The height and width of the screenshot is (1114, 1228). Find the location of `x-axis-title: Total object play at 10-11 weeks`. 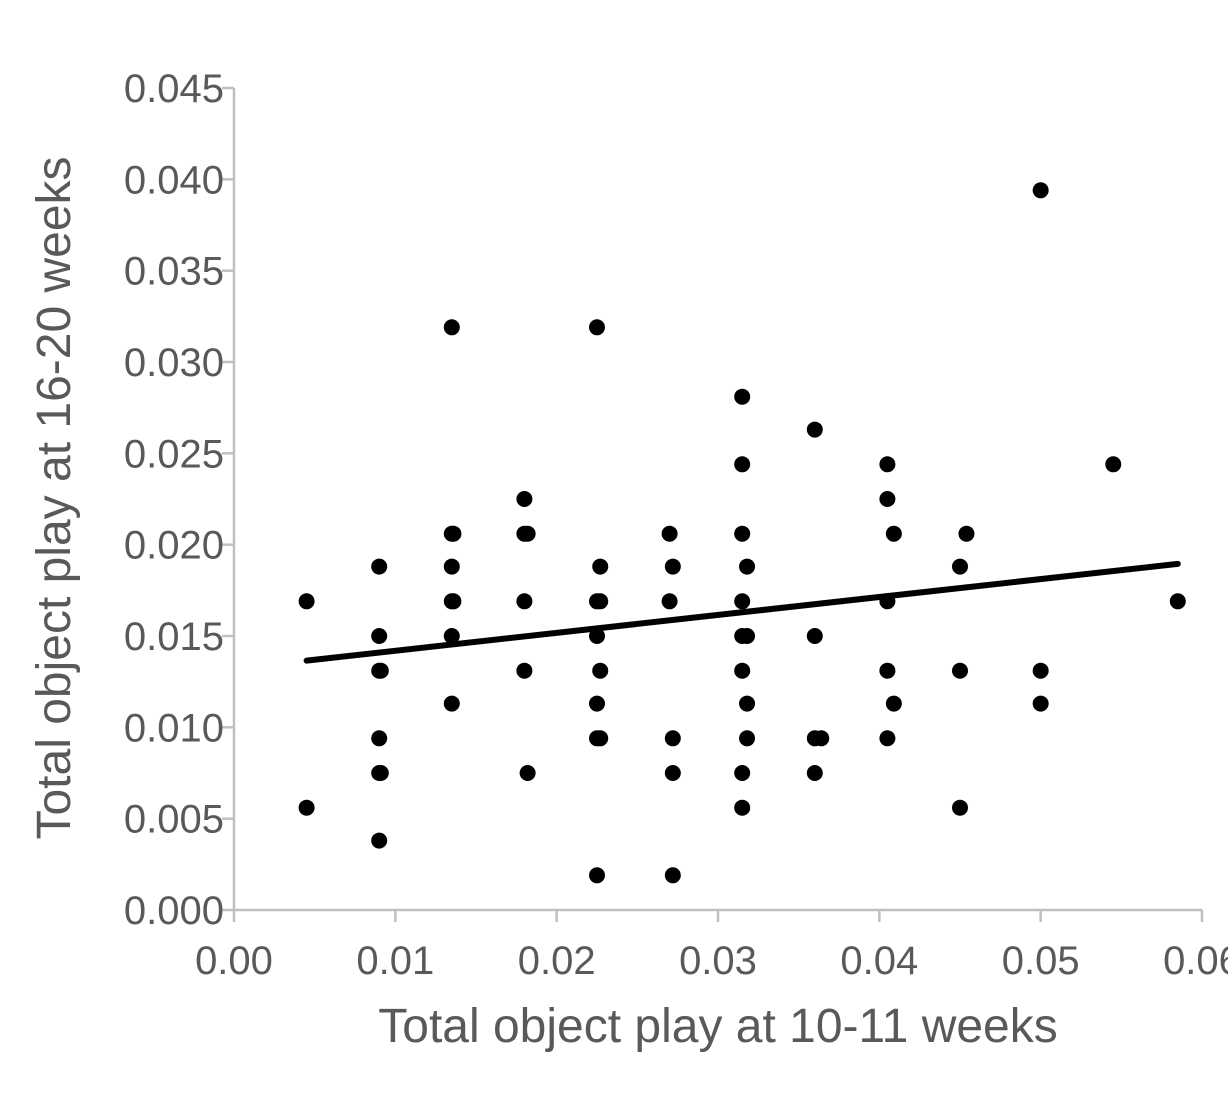

x-axis-title: Total object play at 10-11 weeks is located at coordinates (718, 1026).